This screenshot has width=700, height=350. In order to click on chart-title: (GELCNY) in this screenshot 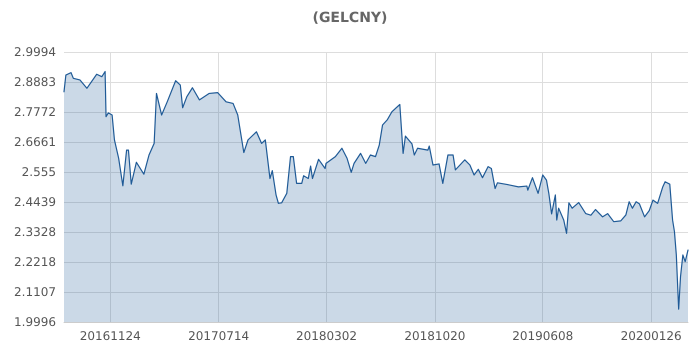, I will do `click(350, 18)`.